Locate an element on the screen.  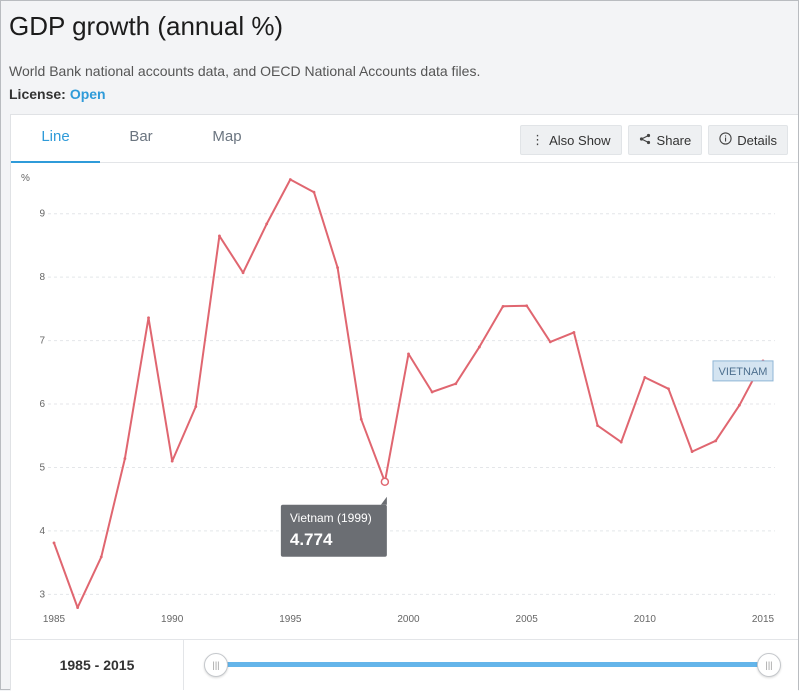
range-footer: 1985 - 2015 ||| ||| is located at coordinates (404, 665).